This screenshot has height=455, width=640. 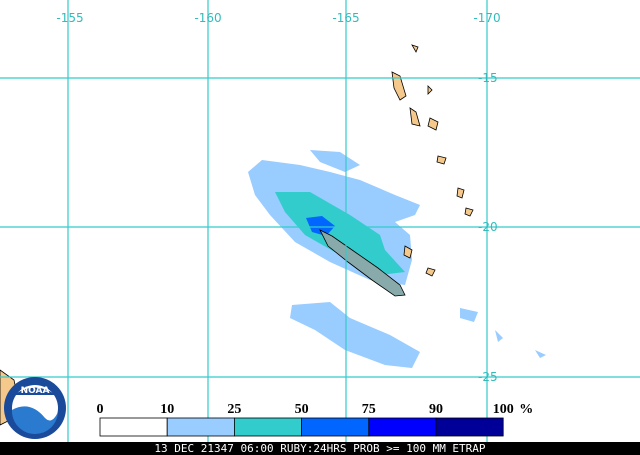 What do you see at coordinates (345, 18) in the screenshot?
I see `longitude-label: -165` at bounding box center [345, 18].